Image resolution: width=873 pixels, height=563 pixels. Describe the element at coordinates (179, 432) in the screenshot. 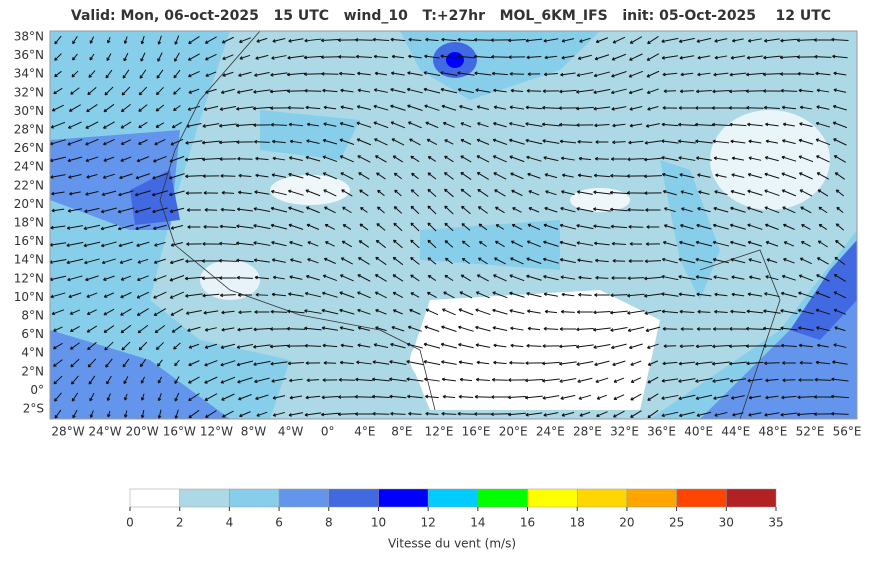

I see `lon-label: 16°W` at that location.